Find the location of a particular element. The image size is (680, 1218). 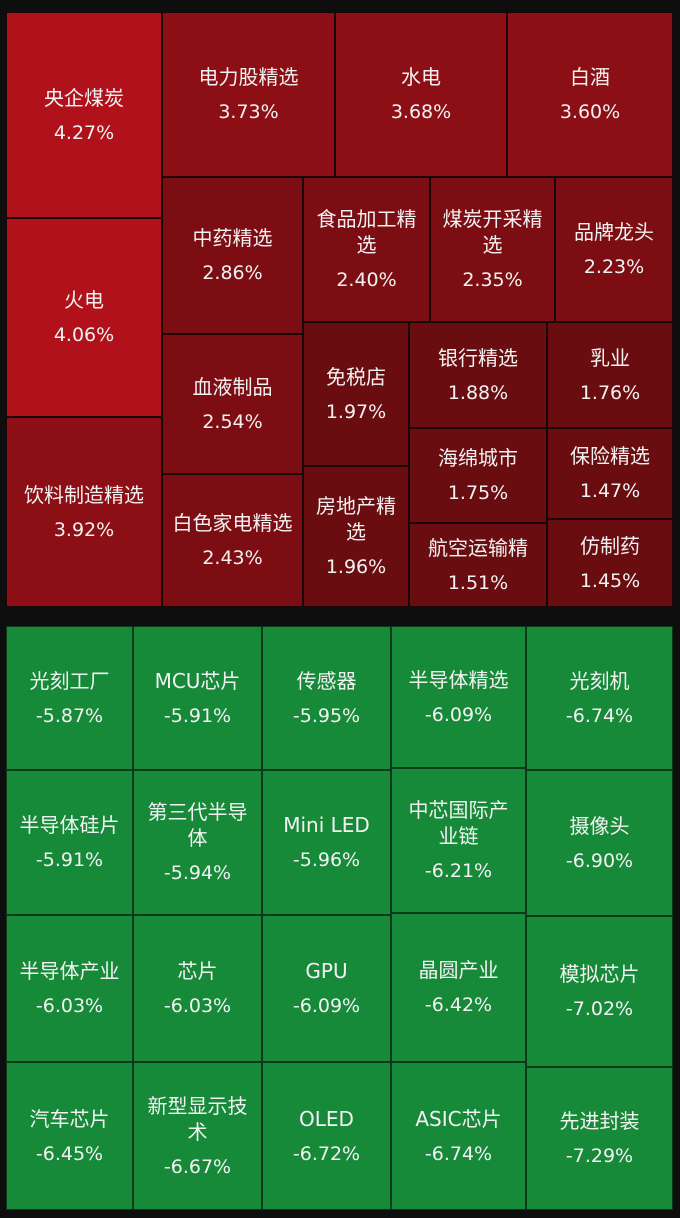

sector-name: 银行精选 is located at coordinates (478, 357).